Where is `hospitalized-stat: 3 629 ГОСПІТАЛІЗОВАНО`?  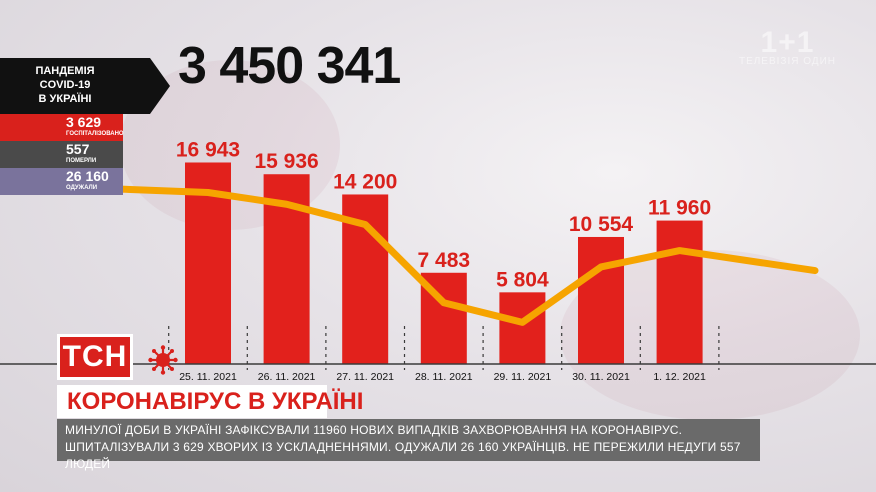
hospitalized-stat: 3 629 ГОСПІТАЛІЗОВАНО is located at coordinates (62, 127).